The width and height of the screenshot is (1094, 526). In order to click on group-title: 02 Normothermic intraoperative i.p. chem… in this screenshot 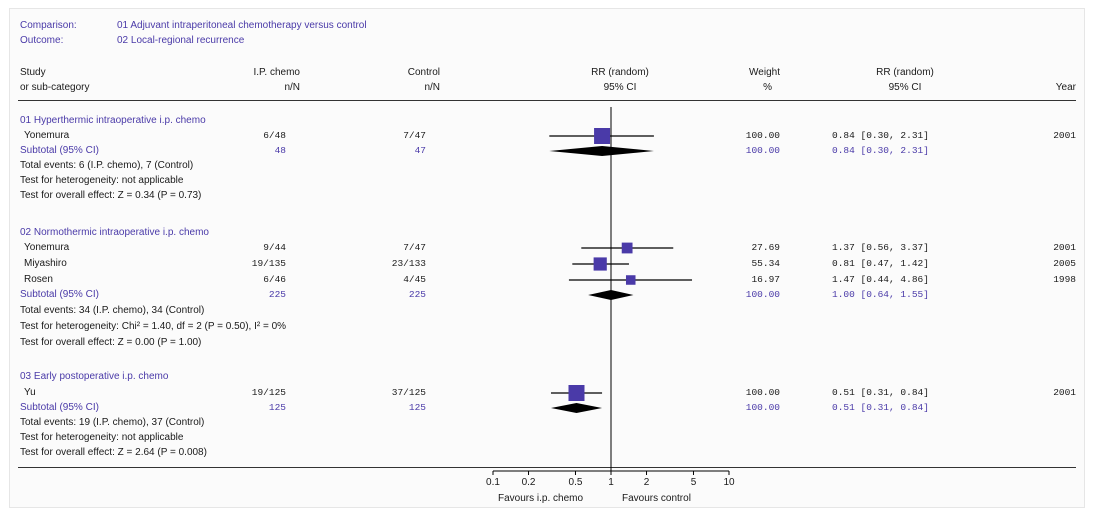, I will do `click(114, 232)`.